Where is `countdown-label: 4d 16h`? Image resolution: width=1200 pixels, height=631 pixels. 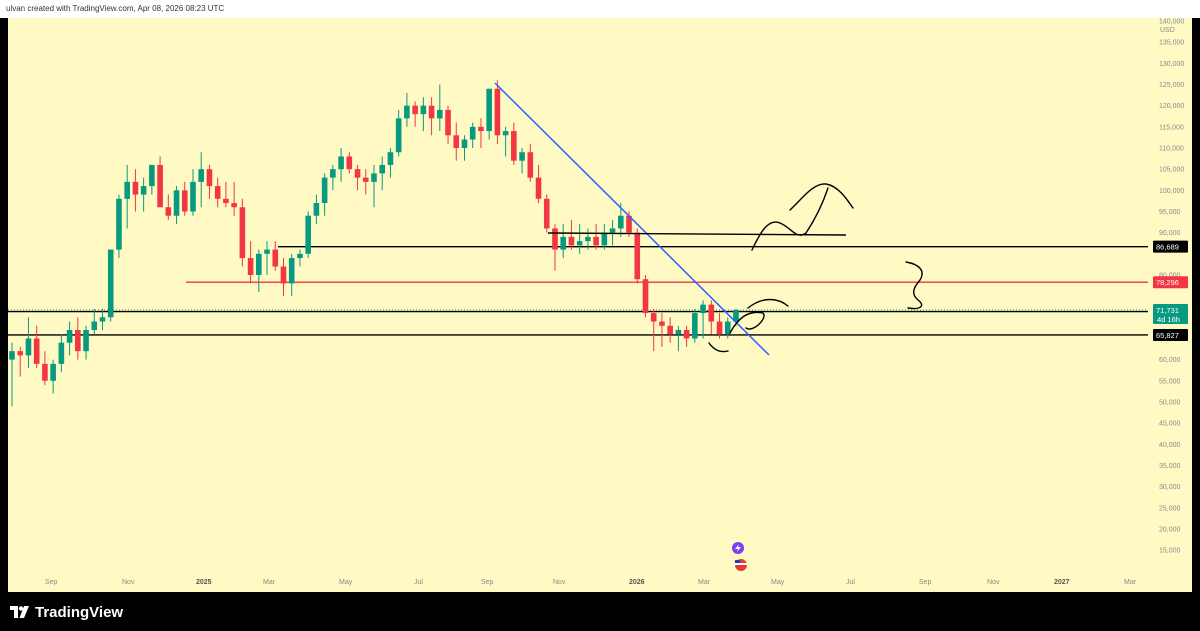
countdown-label: 4d 16h is located at coordinates (1168, 319).